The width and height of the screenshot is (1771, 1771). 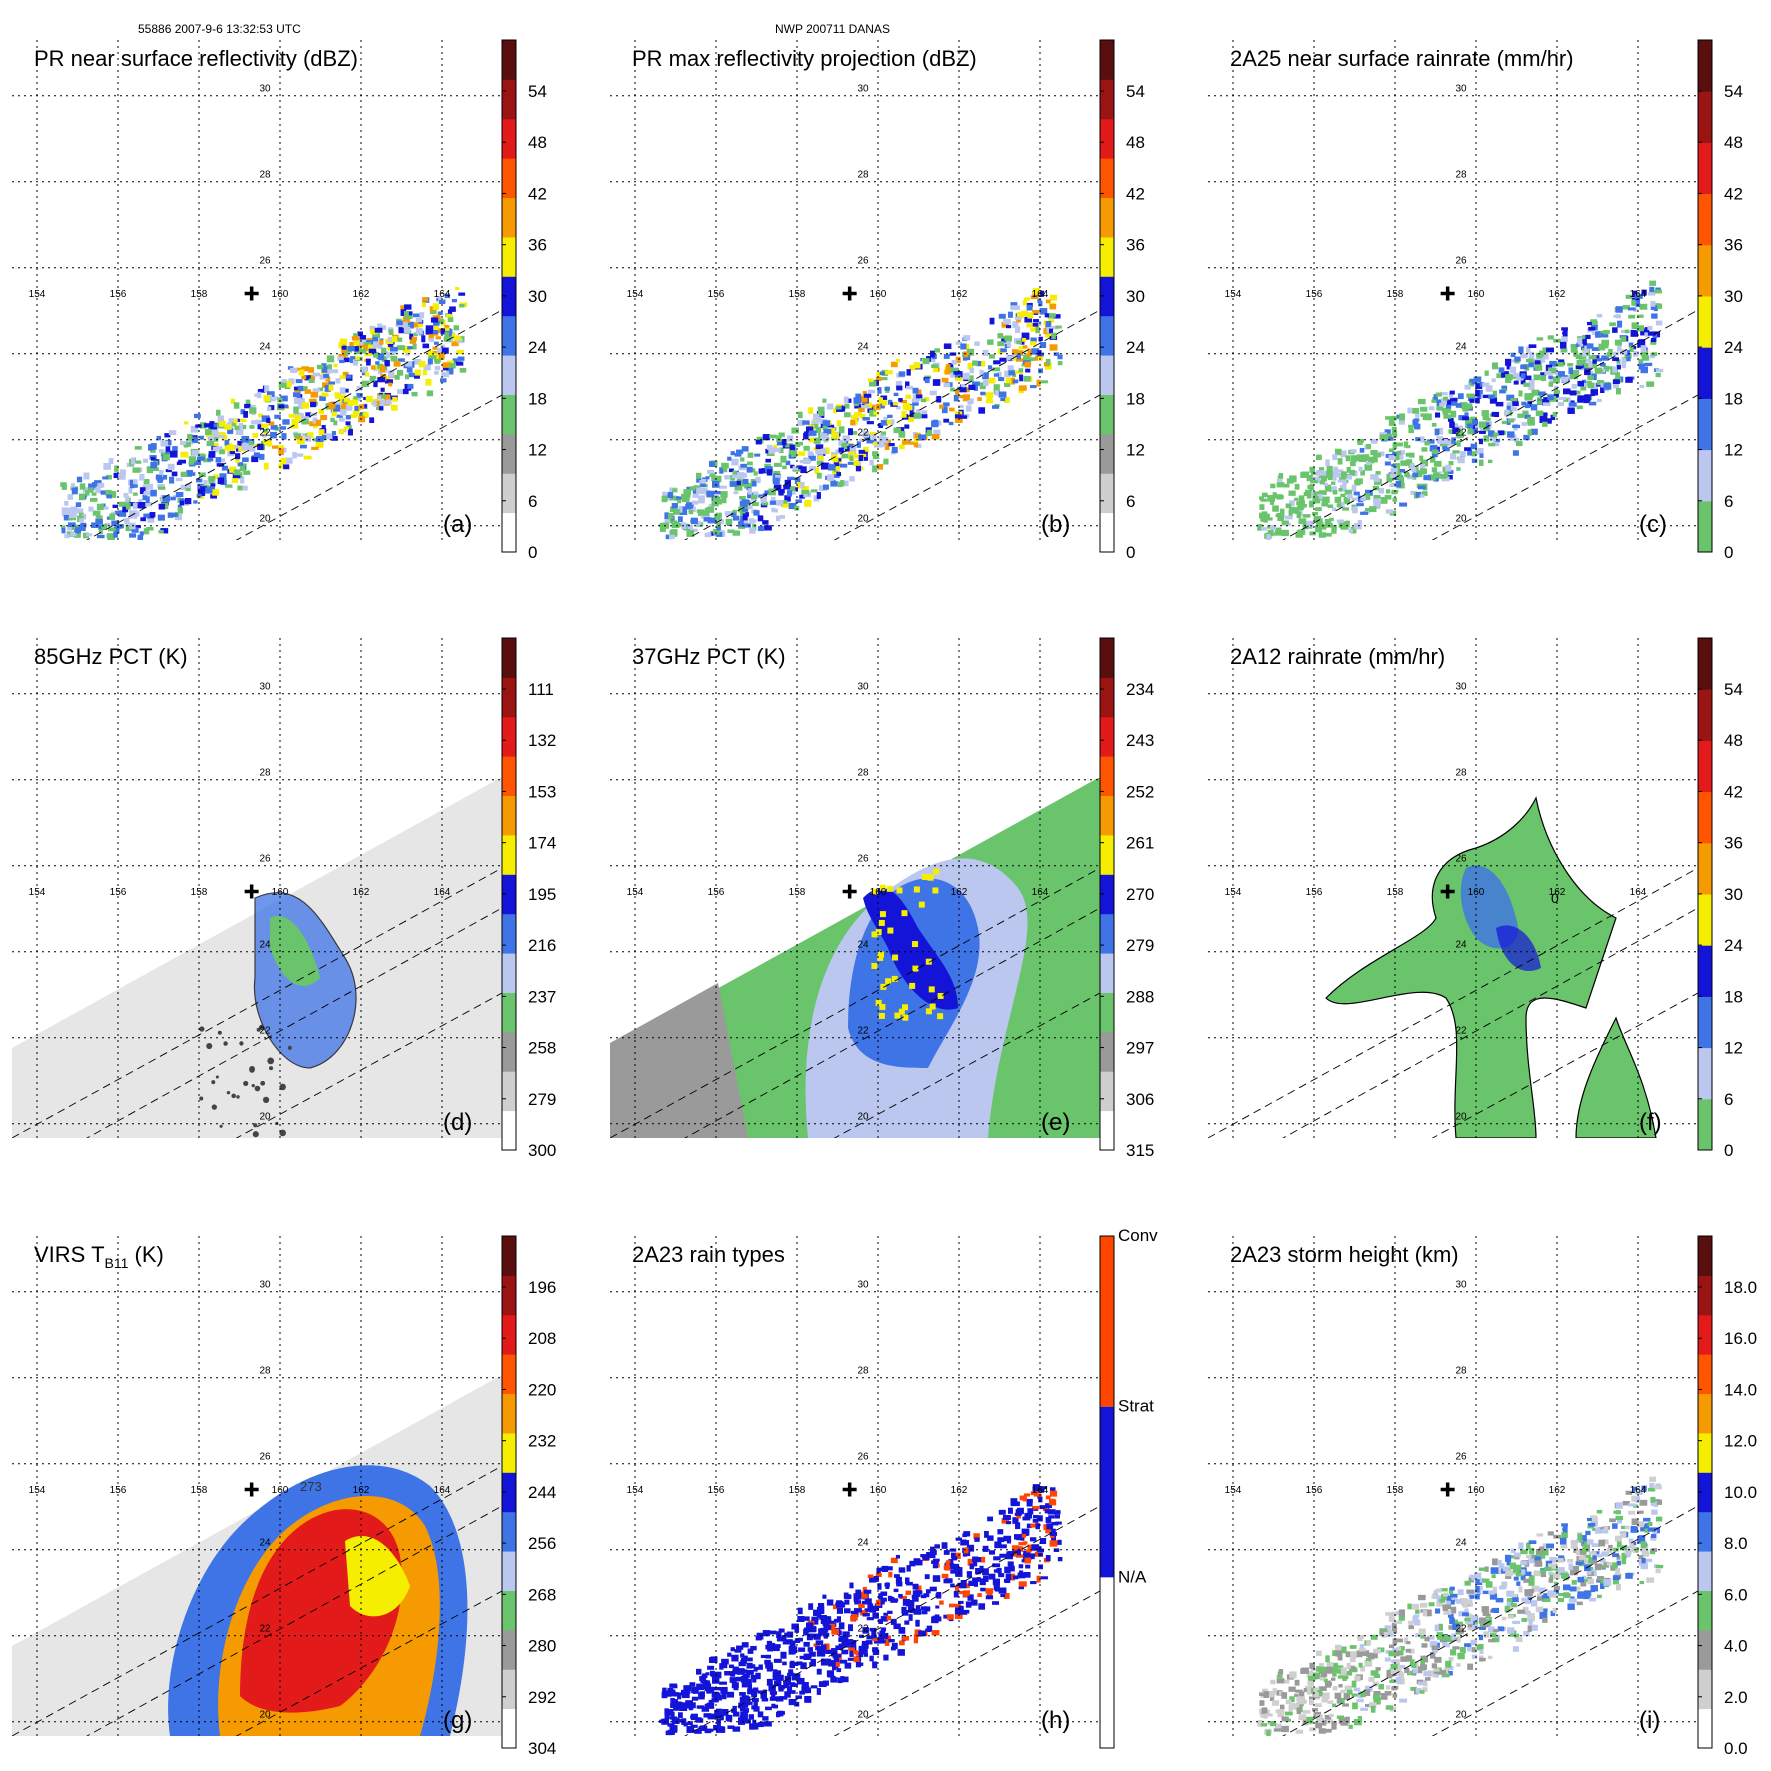 What do you see at coordinates (1740, 1389) in the screenshot?
I see `colorbar-tick-label: 14.0` at bounding box center [1740, 1389].